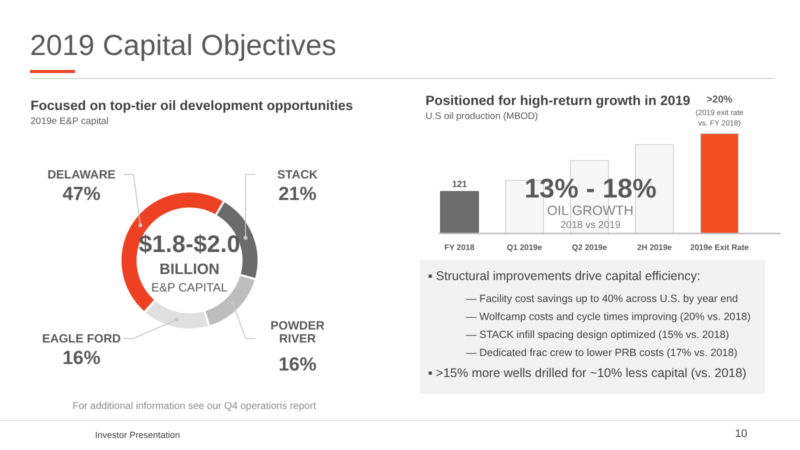  I want to click on slice-label: DELAWARE, so click(82, 175).